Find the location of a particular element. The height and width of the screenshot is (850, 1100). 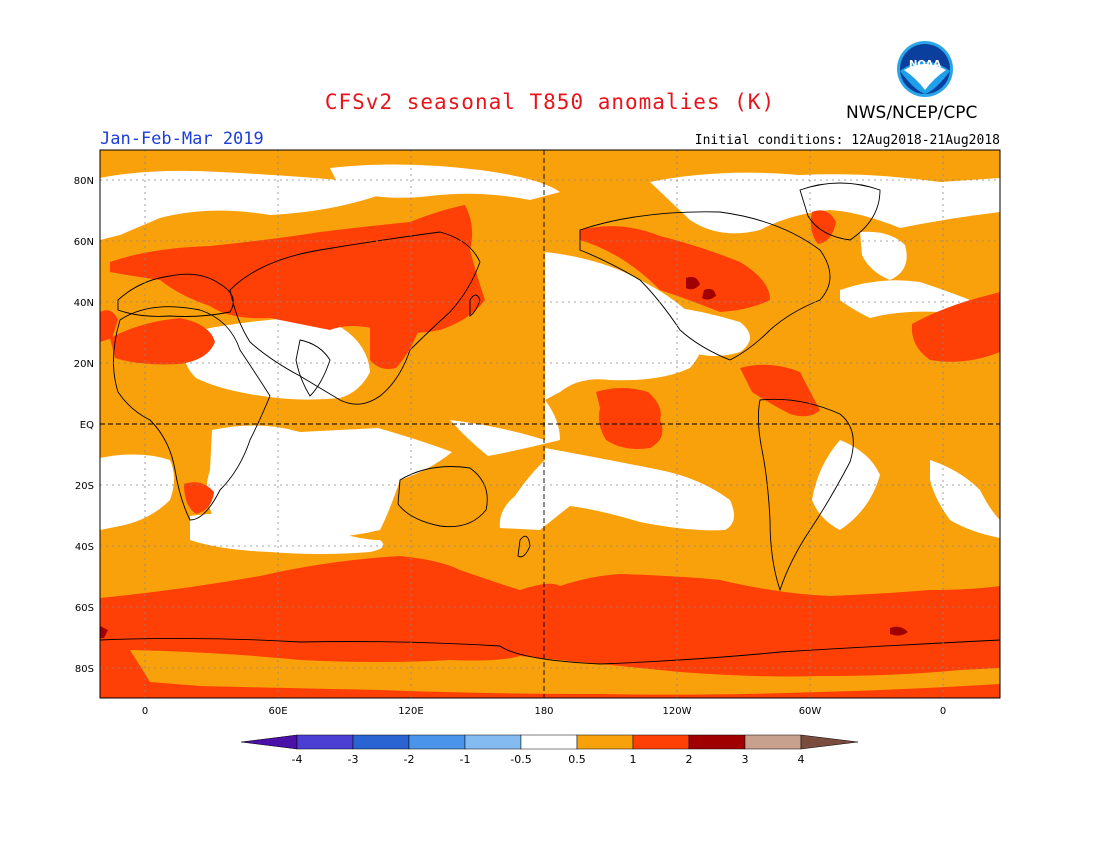

noaa-logo-icon: NOAA is located at coordinates (925, 69).